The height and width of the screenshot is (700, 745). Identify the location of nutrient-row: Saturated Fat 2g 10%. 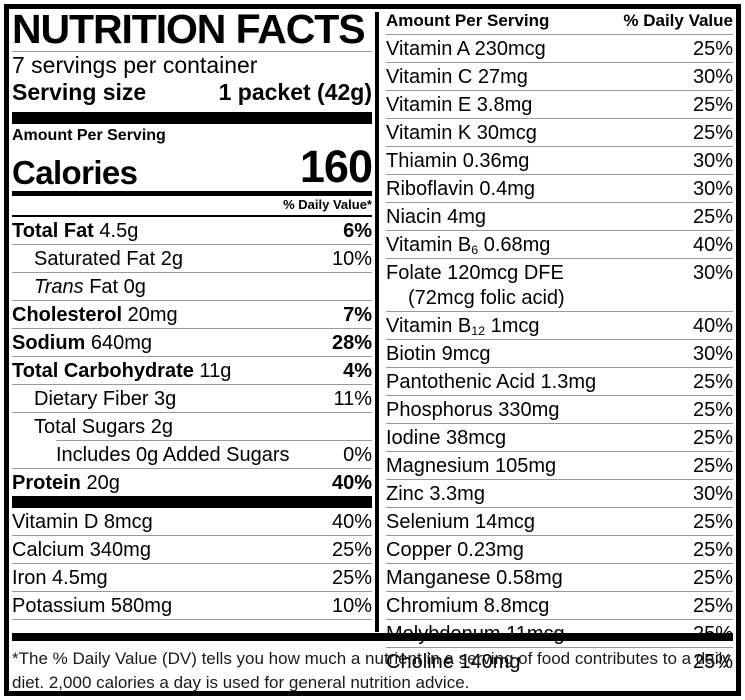
(192, 258).